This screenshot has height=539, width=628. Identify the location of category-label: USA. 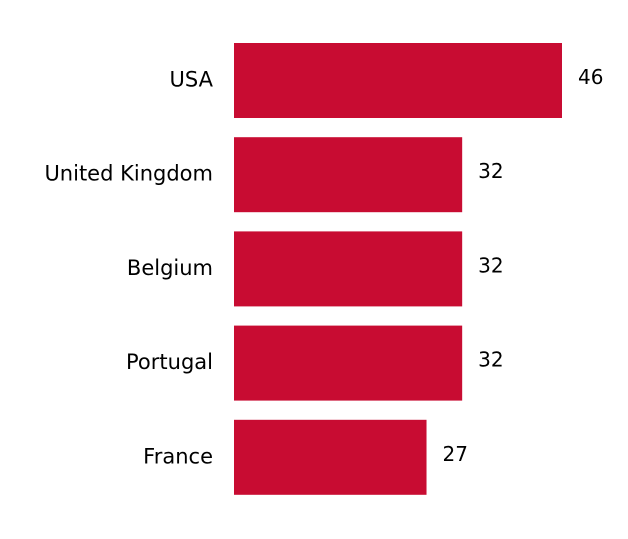
(192, 80).